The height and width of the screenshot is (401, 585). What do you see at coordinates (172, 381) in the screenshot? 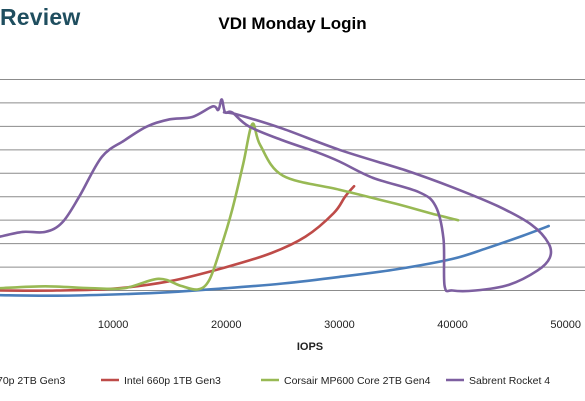
I see `legend-label: Intel 660p 1TB Gen3` at bounding box center [172, 381].